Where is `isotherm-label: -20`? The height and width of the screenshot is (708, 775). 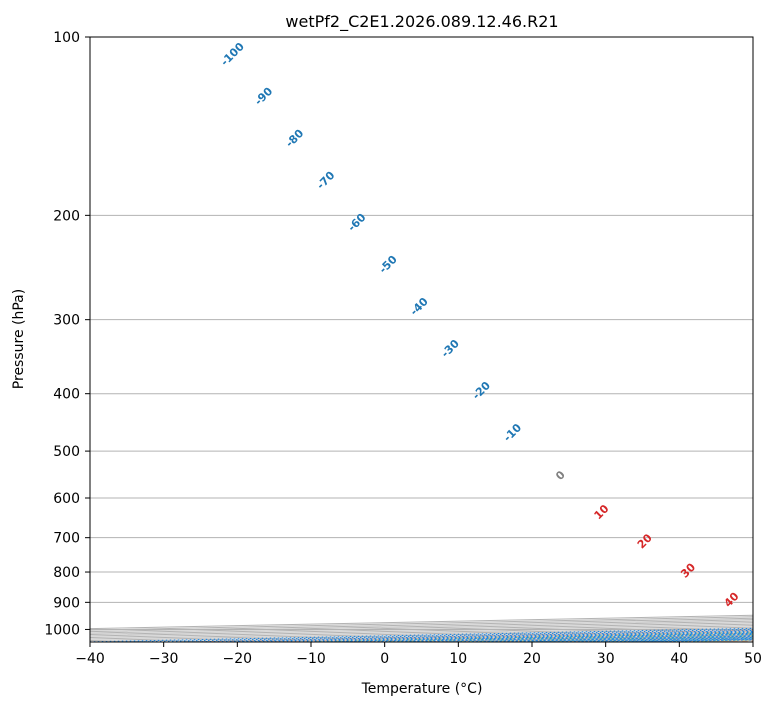
isotherm-label: -20 is located at coordinates (481, 390).